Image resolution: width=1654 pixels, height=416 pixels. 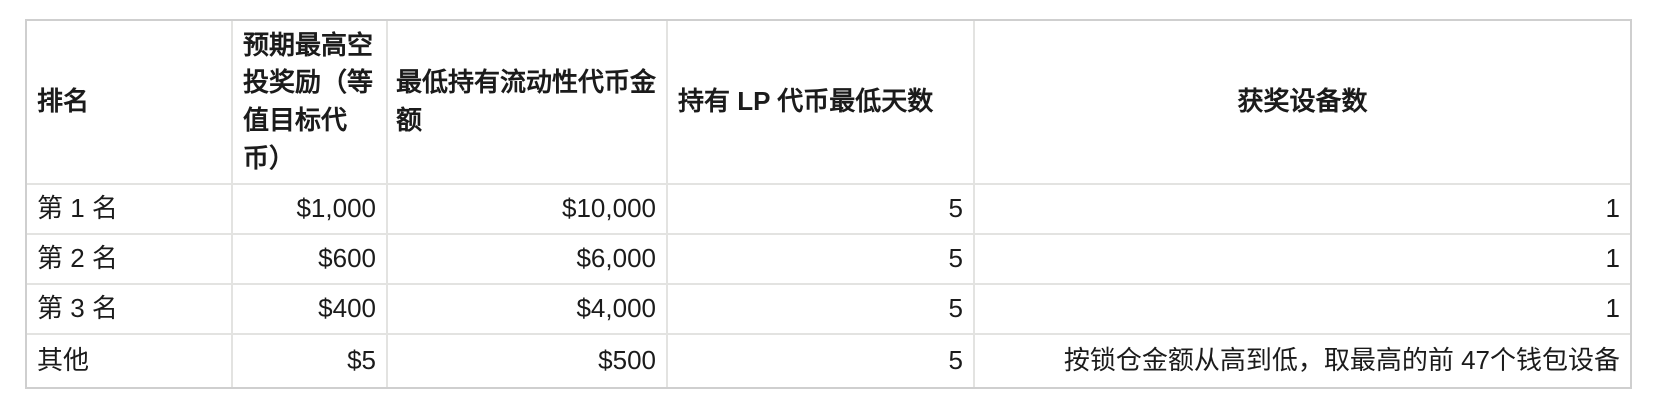 What do you see at coordinates (310, 361) in the screenshot?
I see `cell-reward: $5` at bounding box center [310, 361].